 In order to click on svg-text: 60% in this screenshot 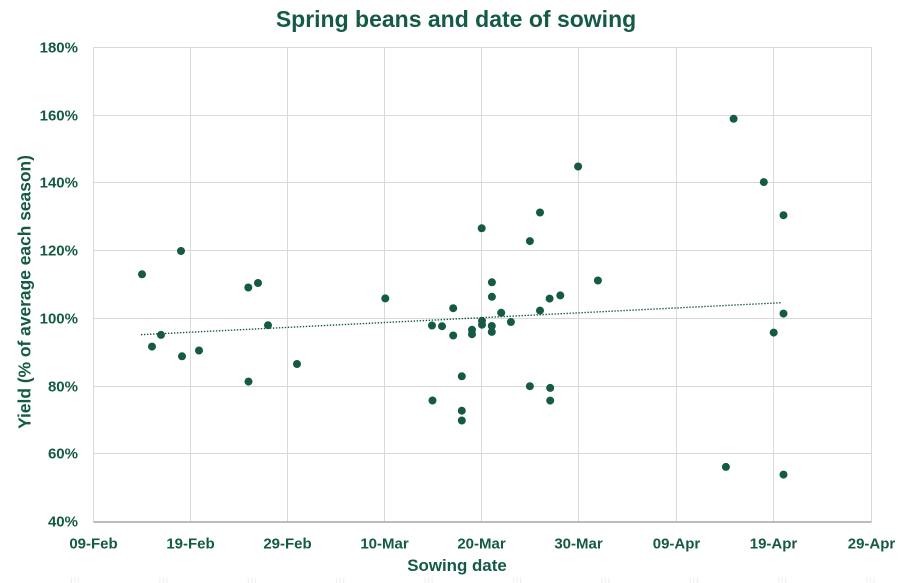, I will do `click(63, 453)`.